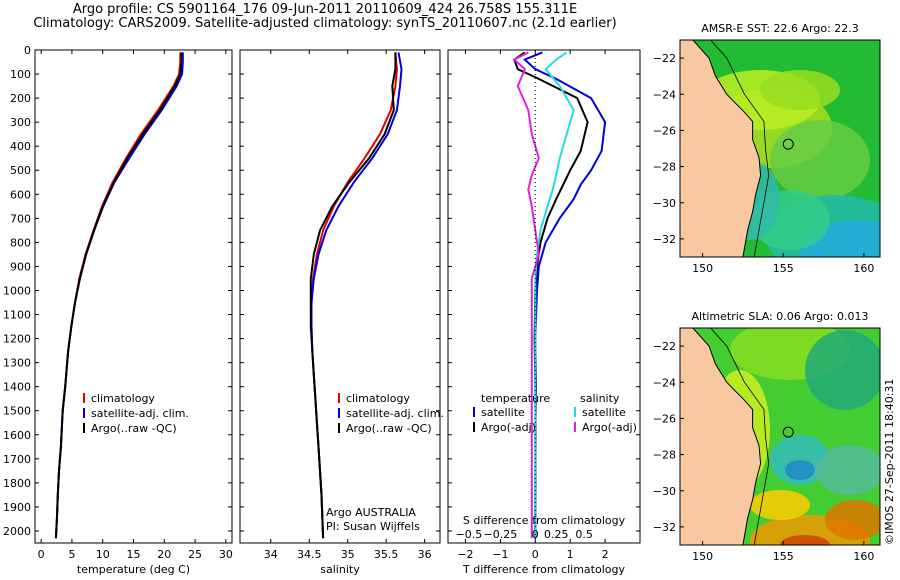  Describe the element at coordinates (133, 569) in the screenshot. I see `temperature-xlabel: temperature (deg C)` at that location.